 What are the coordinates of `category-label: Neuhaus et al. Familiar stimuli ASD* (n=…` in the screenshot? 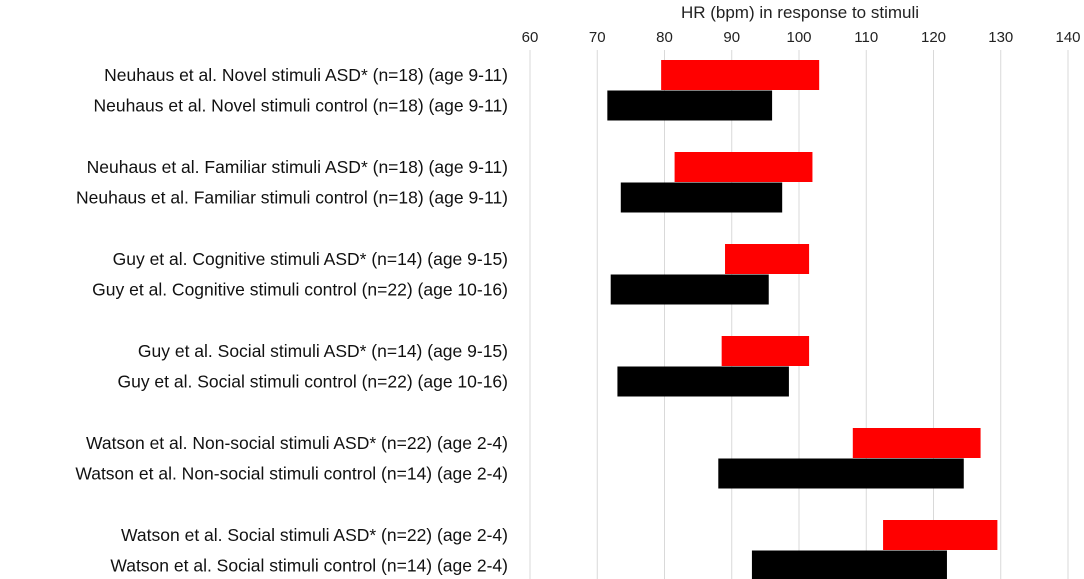 It's located at (297, 167).